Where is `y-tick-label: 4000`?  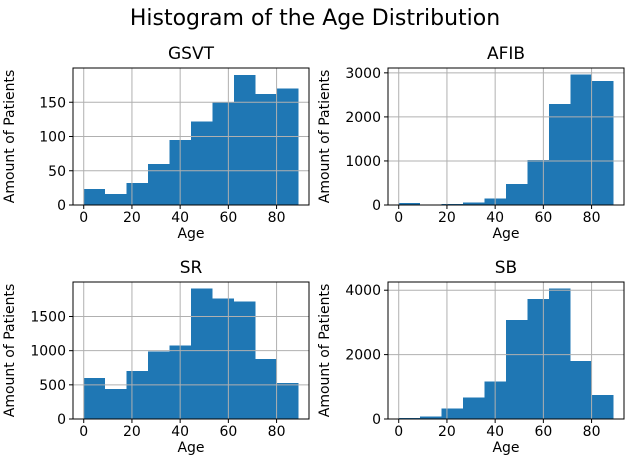 y-tick-label: 4000 is located at coordinates (363, 291).